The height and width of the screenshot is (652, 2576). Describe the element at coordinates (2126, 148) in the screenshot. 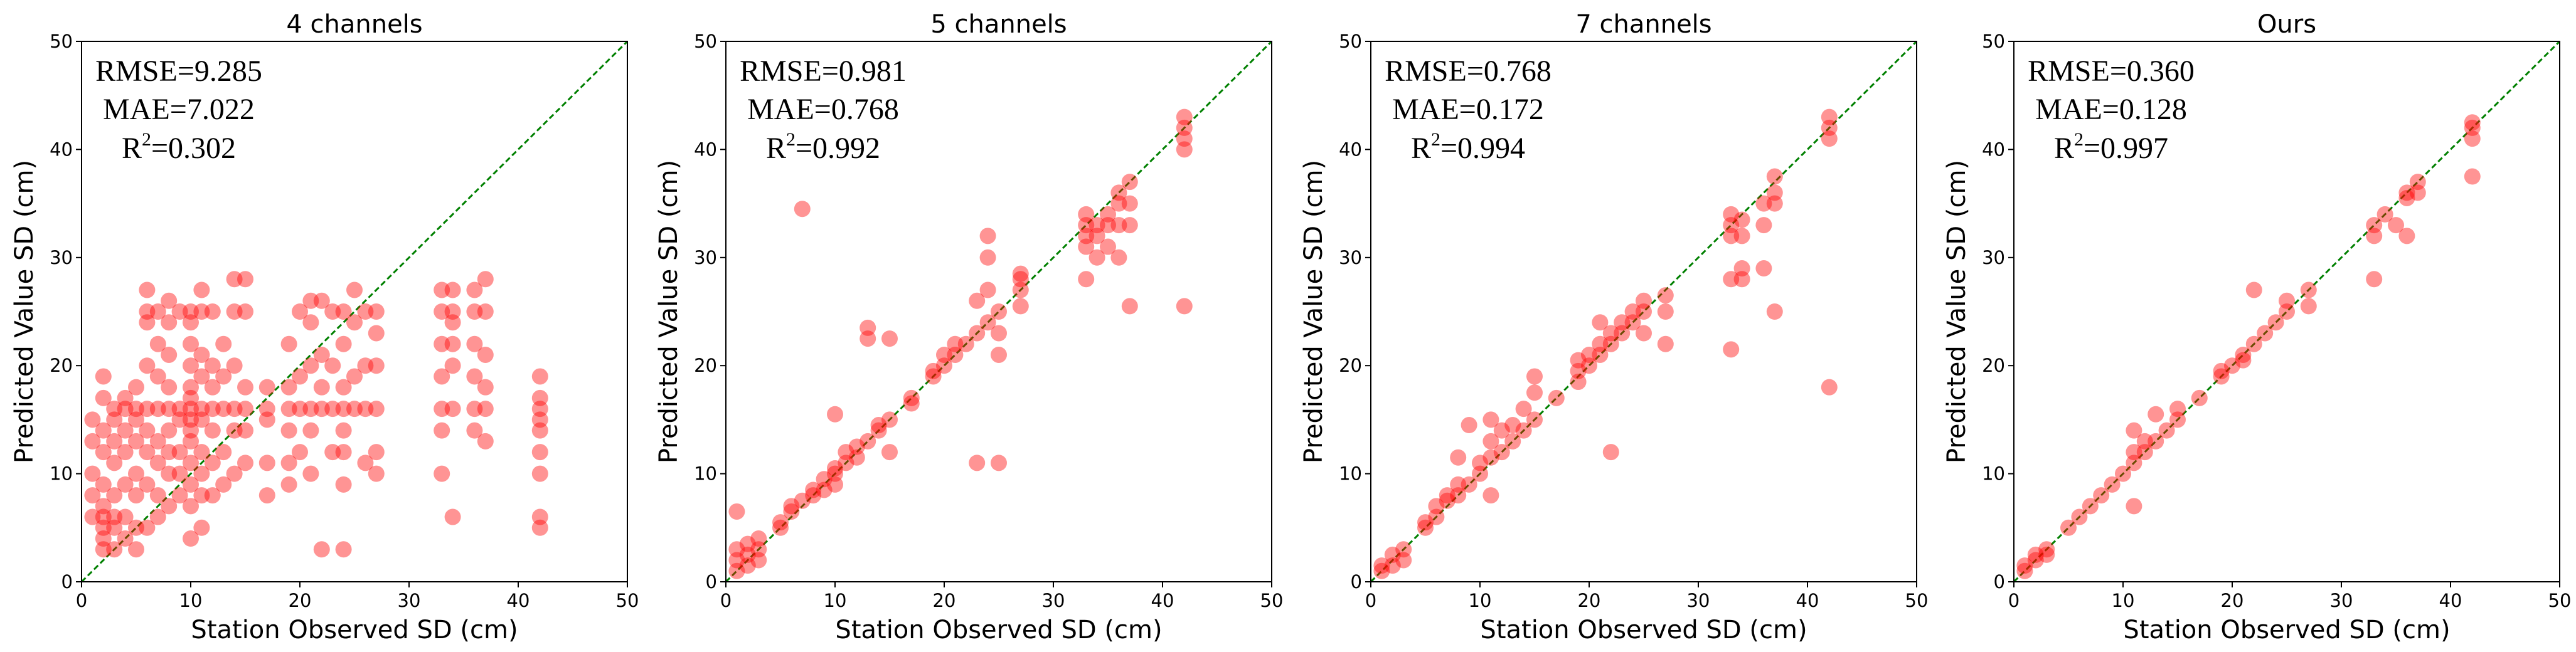

I see `r2-value: =0.997` at that location.